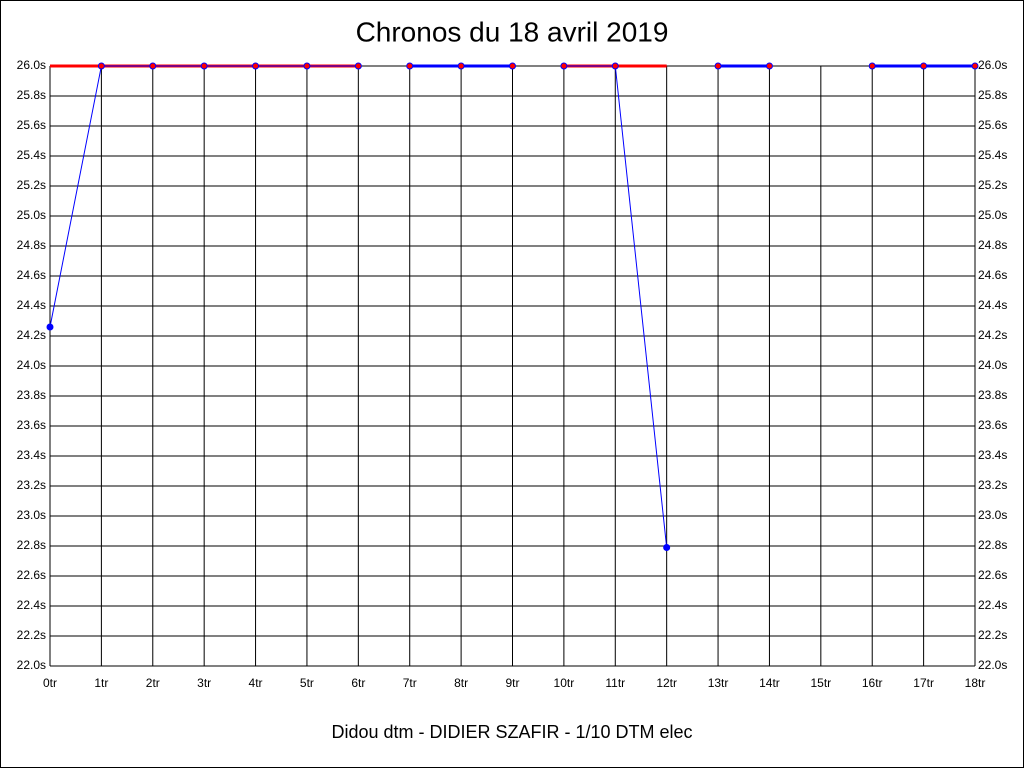 This screenshot has width=1024, height=768. I want to click on y-tick-label: 22.0s, so click(31, 665).